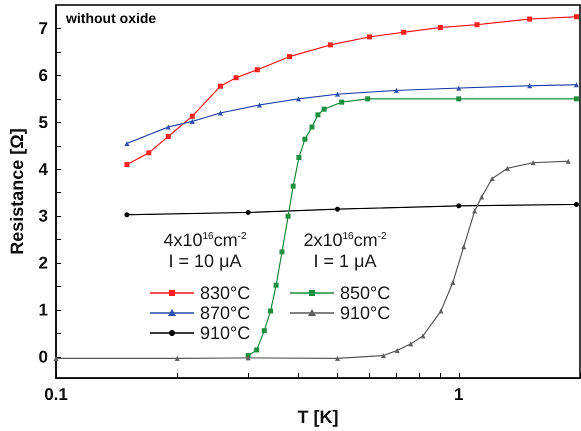 This screenshot has height=431, width=581. Describe the element at coordinates (43, 28) in the screenshot. I see `y-tick-label: 7` at that location.